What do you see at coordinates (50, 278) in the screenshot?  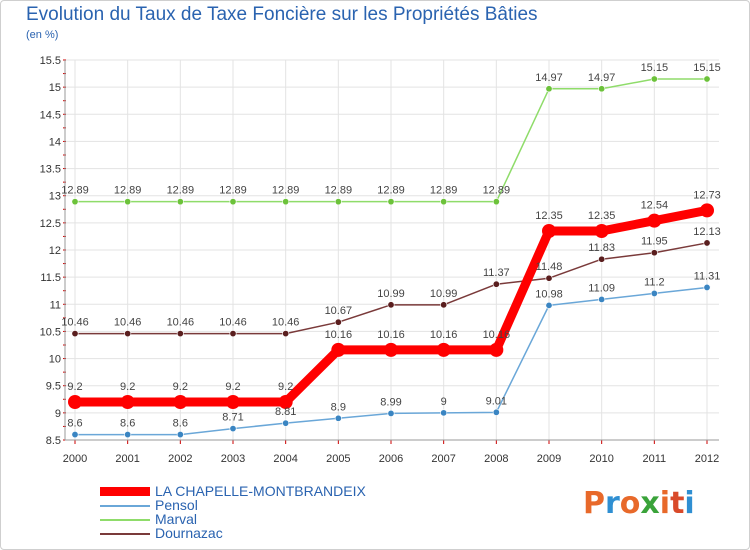 I see `y-tick-label: 11.5` at bounding box center [50, 278].